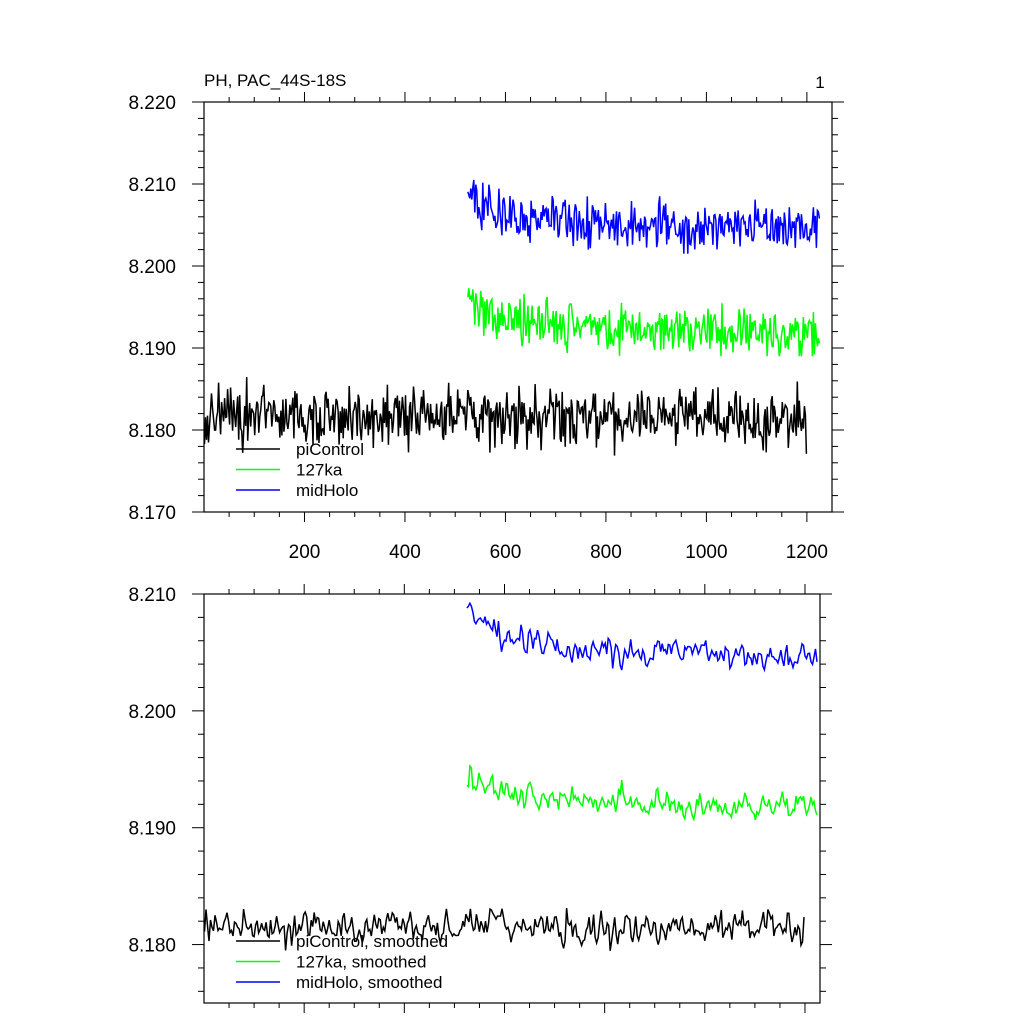 The width and height of the screenshot is (1024, 1024). Describe the element at coordinates (275, 80) in the screenshot. I see `chart-title: PH, PAC_44S-18S` at that location.